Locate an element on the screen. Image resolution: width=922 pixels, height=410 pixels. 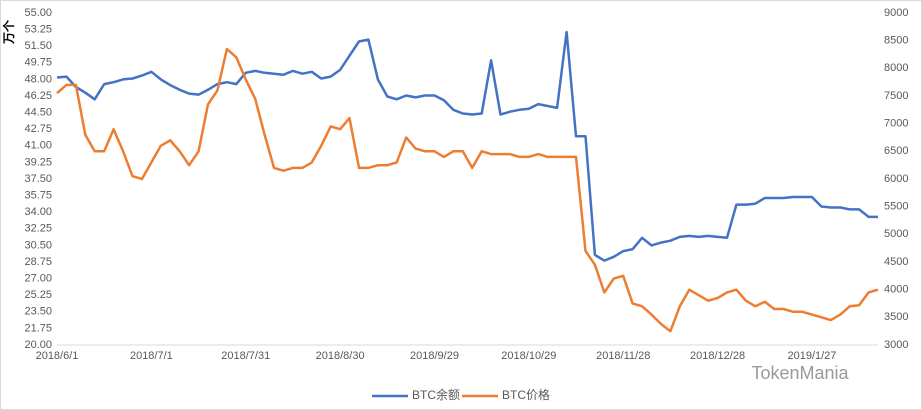
y2-tick-label: 4500 is located at coordinates (896, 262).